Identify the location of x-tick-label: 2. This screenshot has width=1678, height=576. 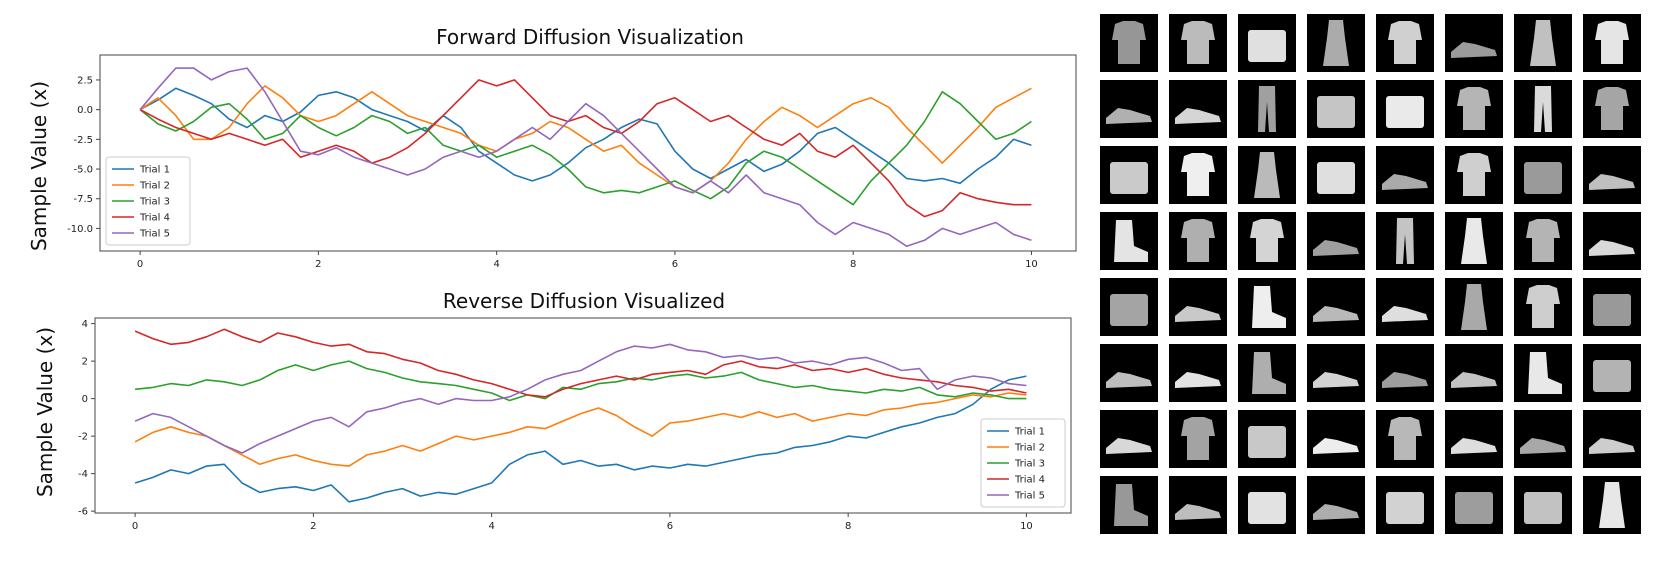
(318, 264).